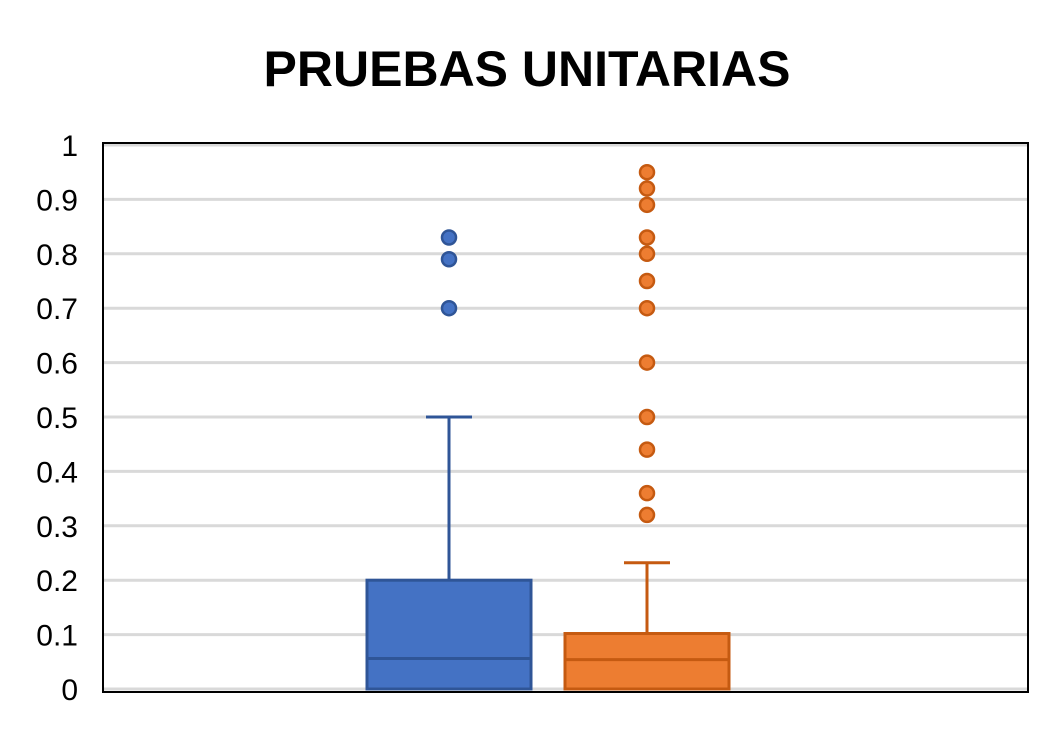 The image size is (1055, 740). What do you see at coordinates (57, 364) in the screenshot?
I see `y-tick-label: 0.6` at bounding box center [57, 364].